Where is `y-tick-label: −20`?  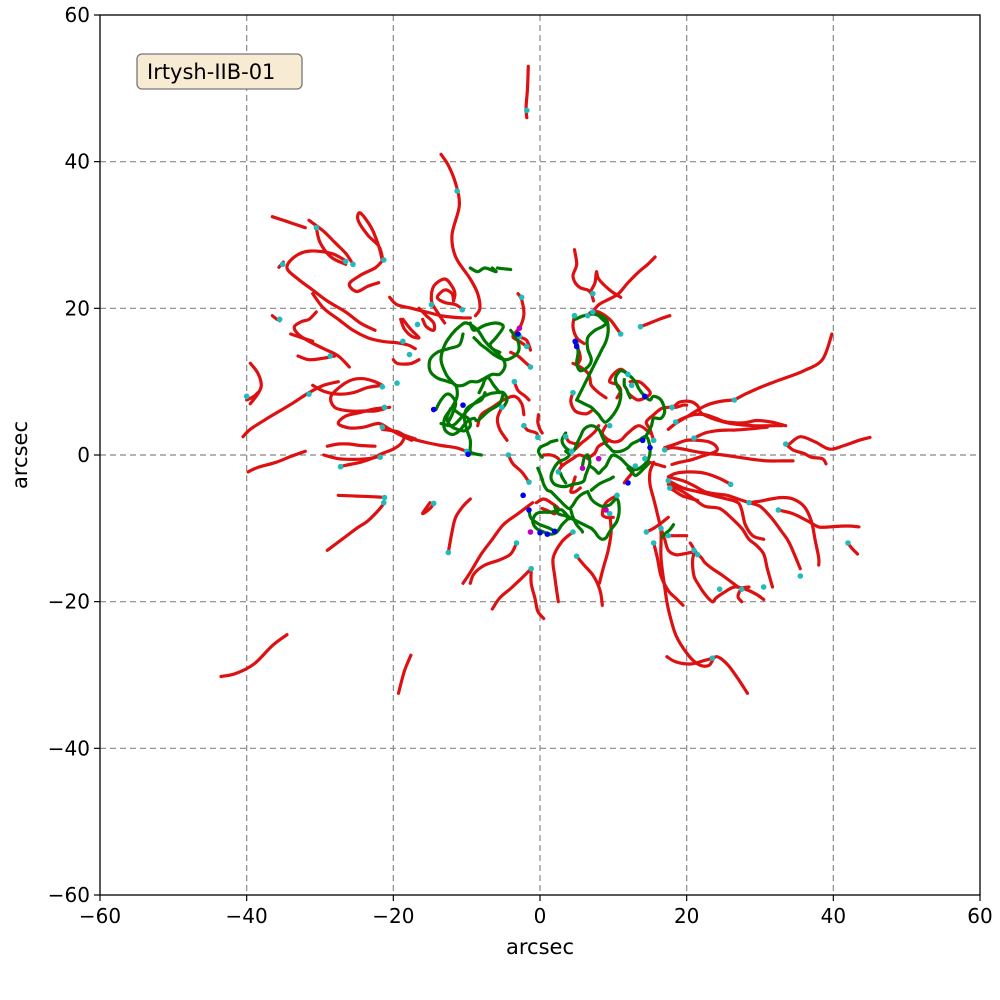 y-tick-label: −20 is located at coordinates (69, 602).